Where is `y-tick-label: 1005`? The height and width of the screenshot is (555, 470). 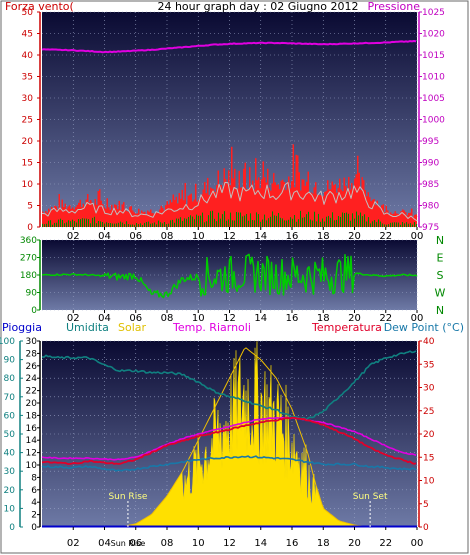
y-tick-label: 1005 is located at coordinates (433, 99).